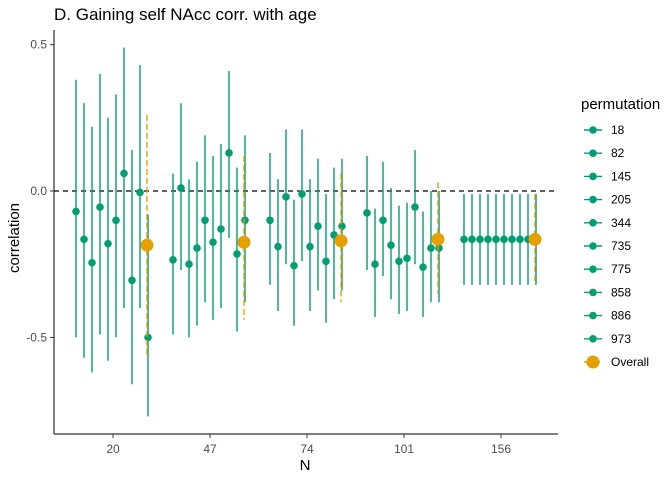 The image size is (672, 480). What do you see at coordinates (607, 269) in the screenshot?
I see `legend-item-permutation: 775` at bounding box center [607, 269].